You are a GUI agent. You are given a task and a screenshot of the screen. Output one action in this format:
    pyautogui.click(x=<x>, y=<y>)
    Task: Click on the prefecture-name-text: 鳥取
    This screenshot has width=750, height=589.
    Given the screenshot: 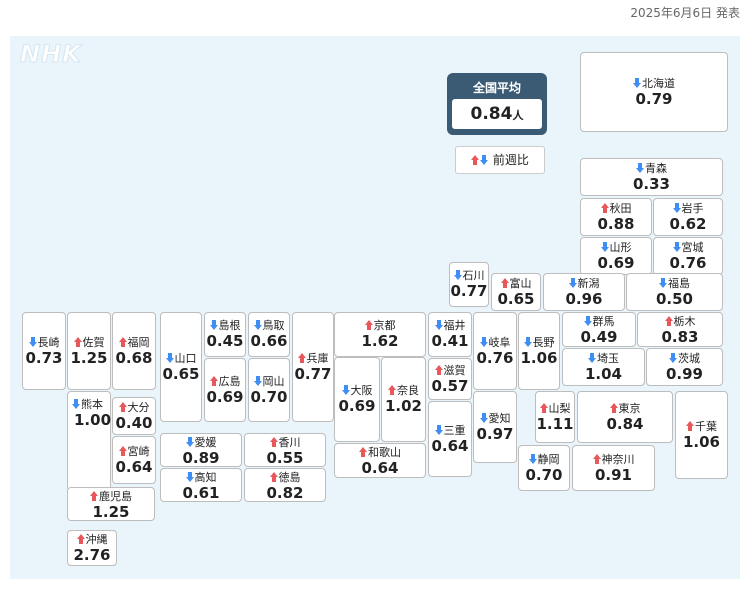 What is the action you would take?
    pyautogui.click(x=273, y=325)
    